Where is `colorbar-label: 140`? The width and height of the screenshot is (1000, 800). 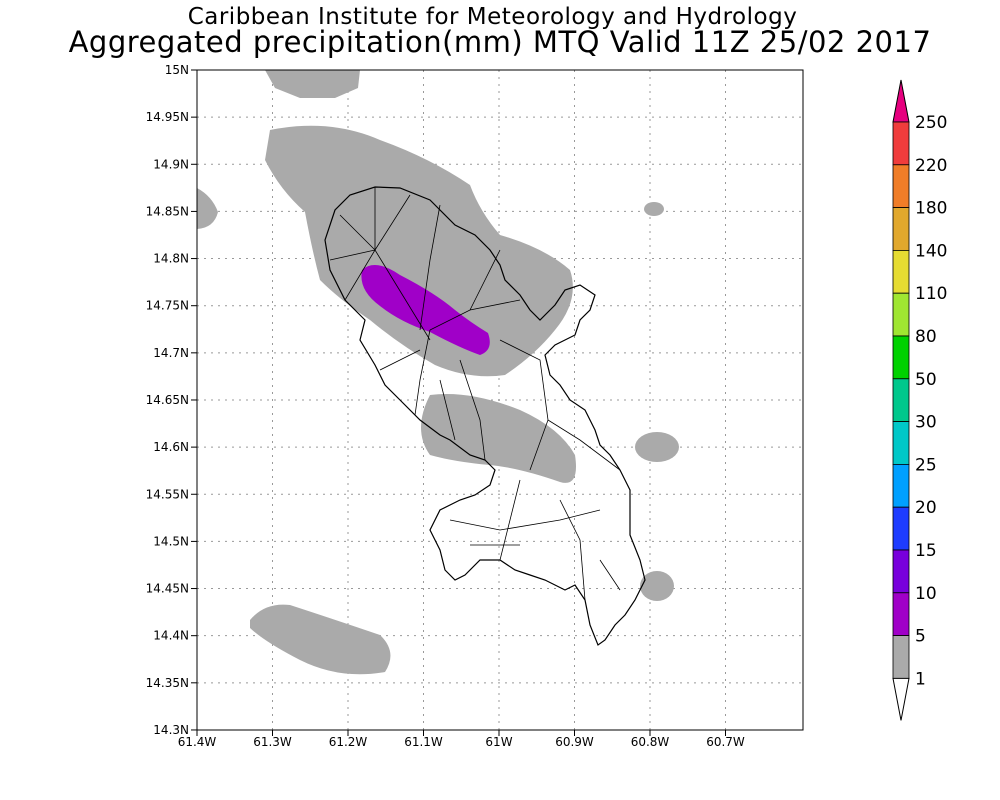
colorbar-label: 140 is located at coordinates (931, 251).